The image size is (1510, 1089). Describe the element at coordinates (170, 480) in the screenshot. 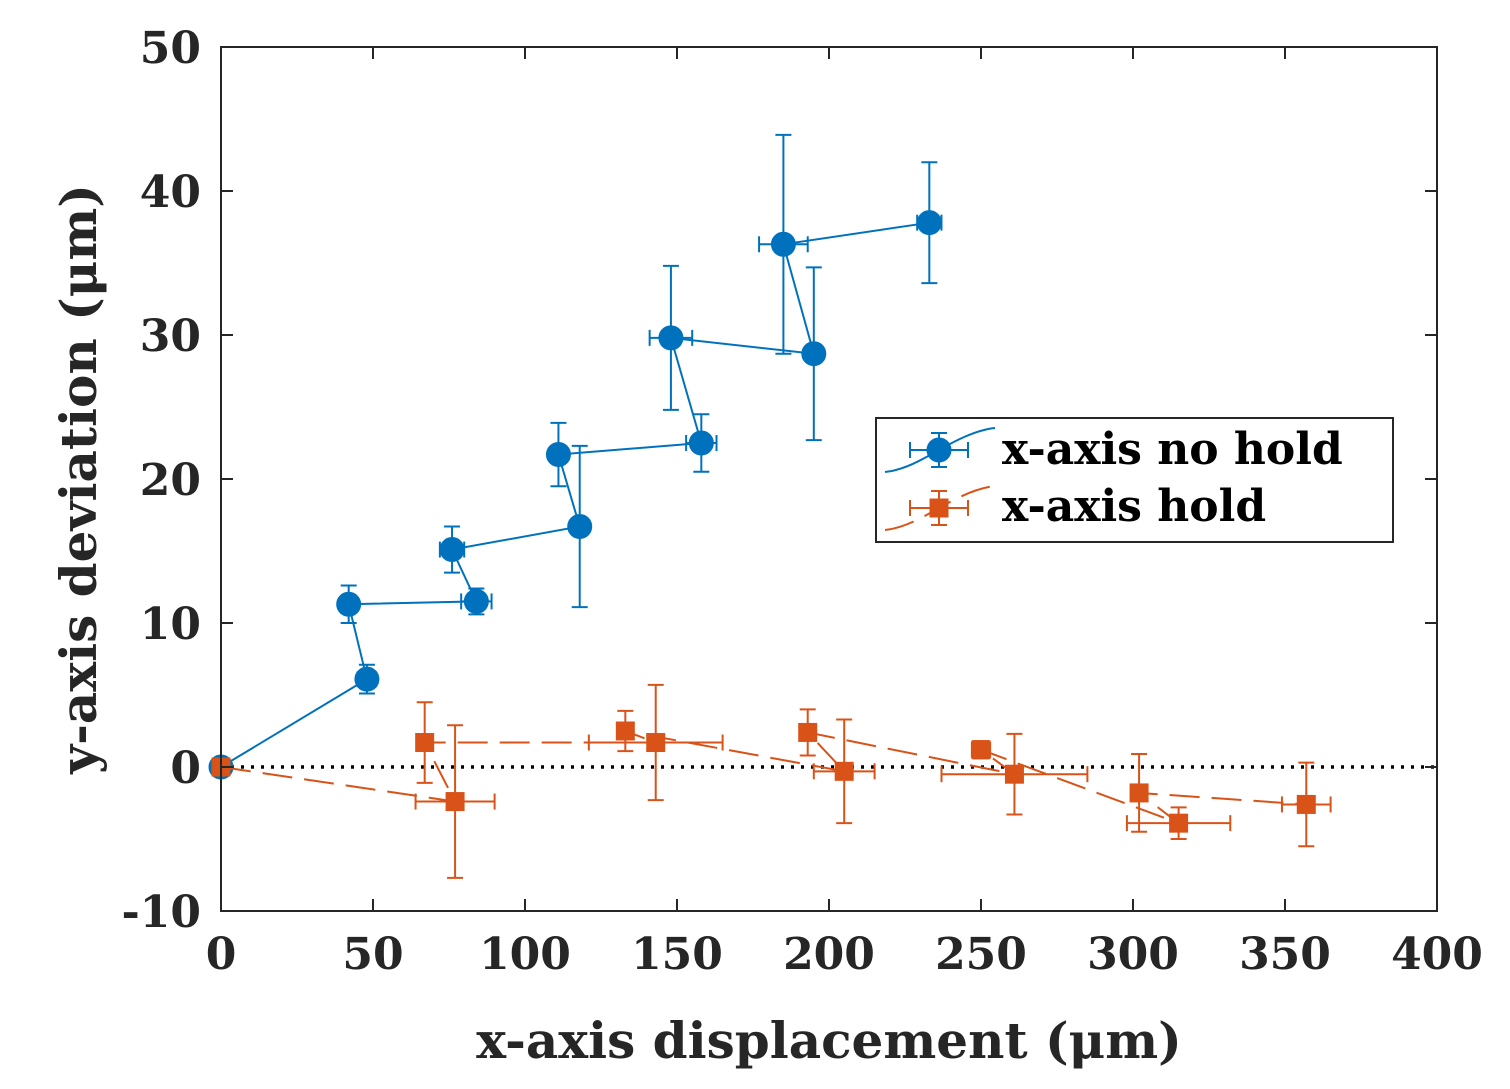

I see `y-tick-label: 20` at that location.